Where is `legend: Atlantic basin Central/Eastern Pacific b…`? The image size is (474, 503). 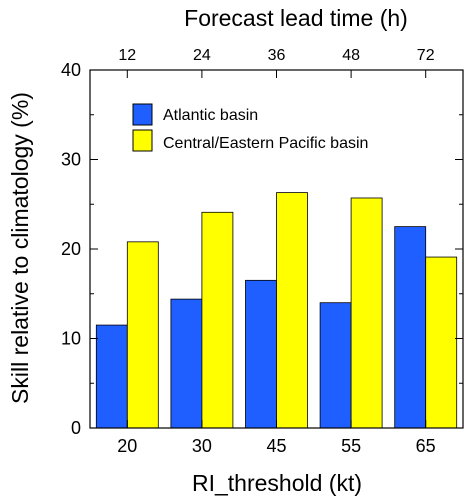
legend: Atlantic basin Central/Eastern Pacific b… is located at coordinates (250, 127).